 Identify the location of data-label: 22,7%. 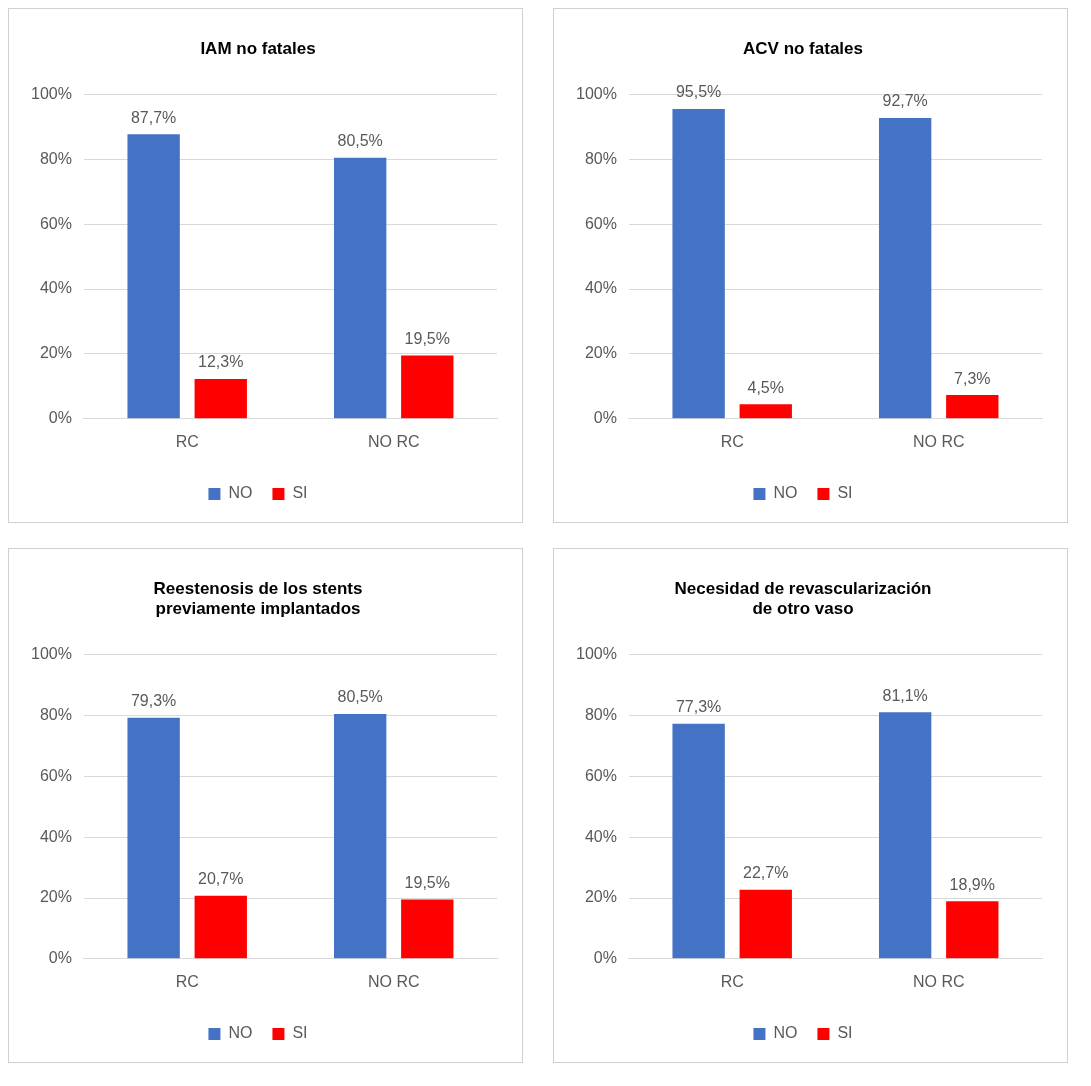
(766, 873).